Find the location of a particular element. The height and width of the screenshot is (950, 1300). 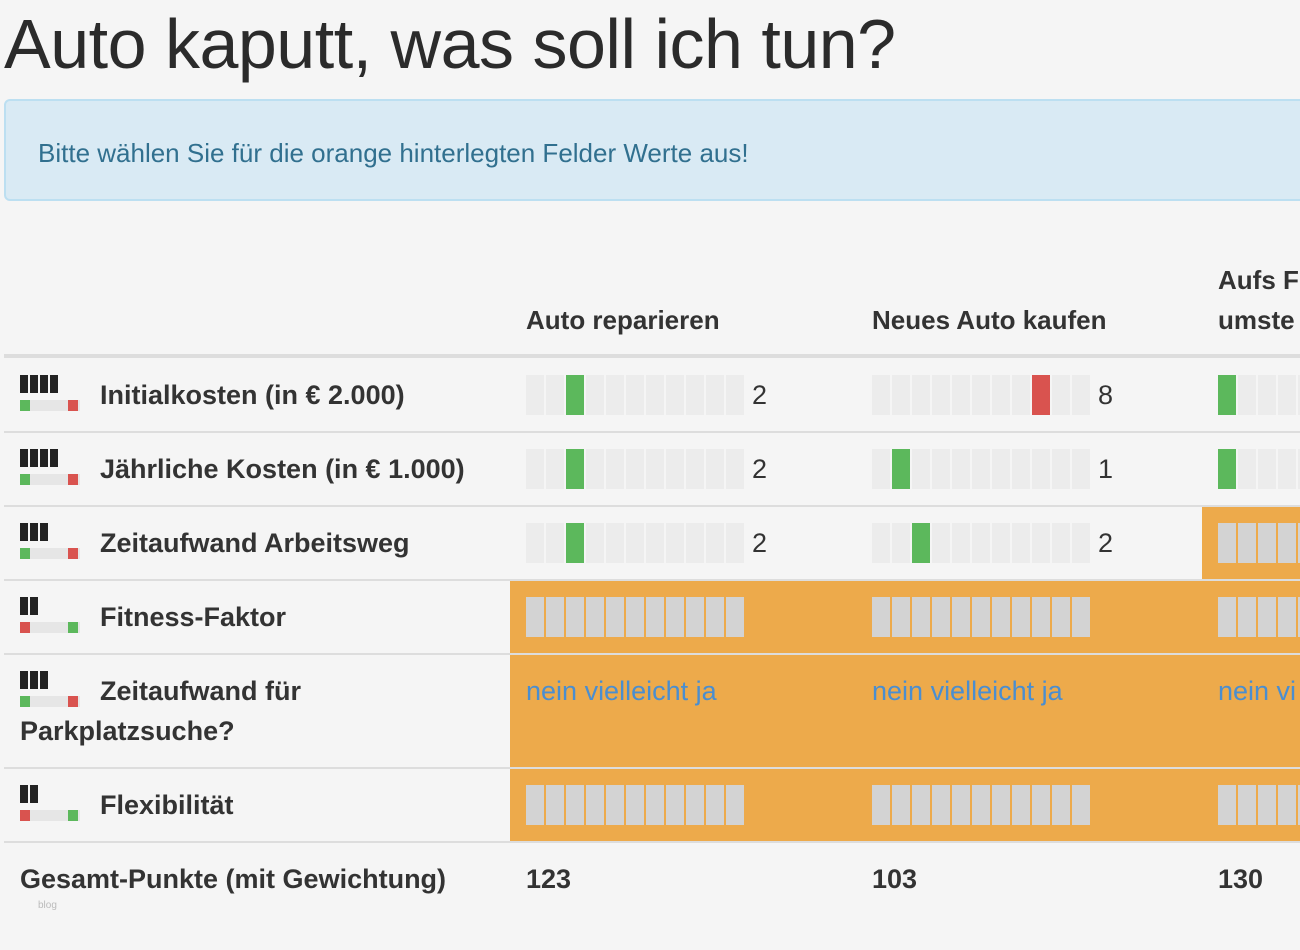

rating-value: 8 is located at coordinates (1106, 395).